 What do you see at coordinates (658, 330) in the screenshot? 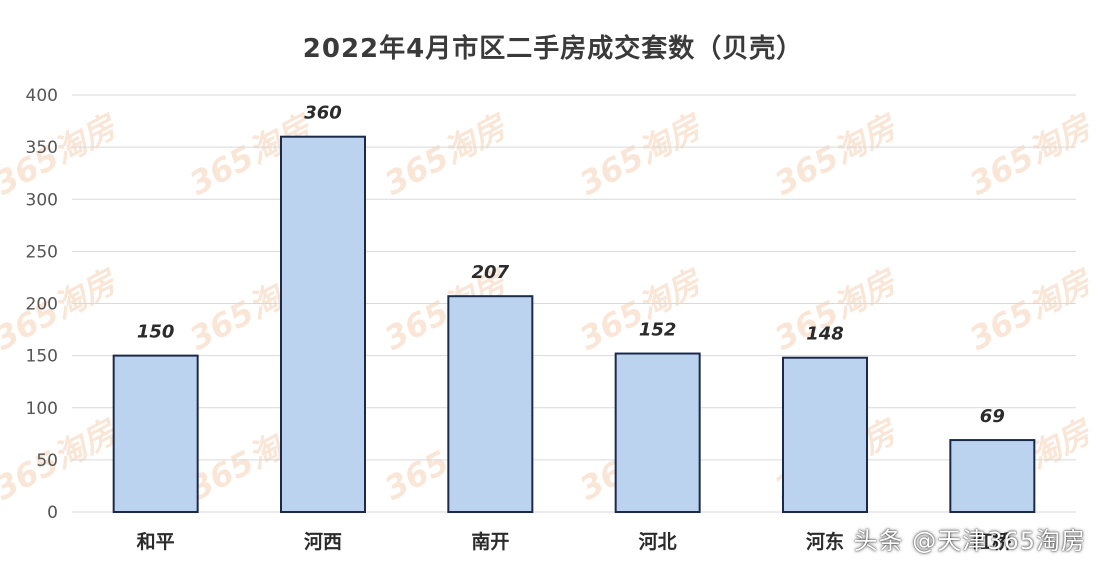
I see `data-label: 152` at bounding box center [658, 330].